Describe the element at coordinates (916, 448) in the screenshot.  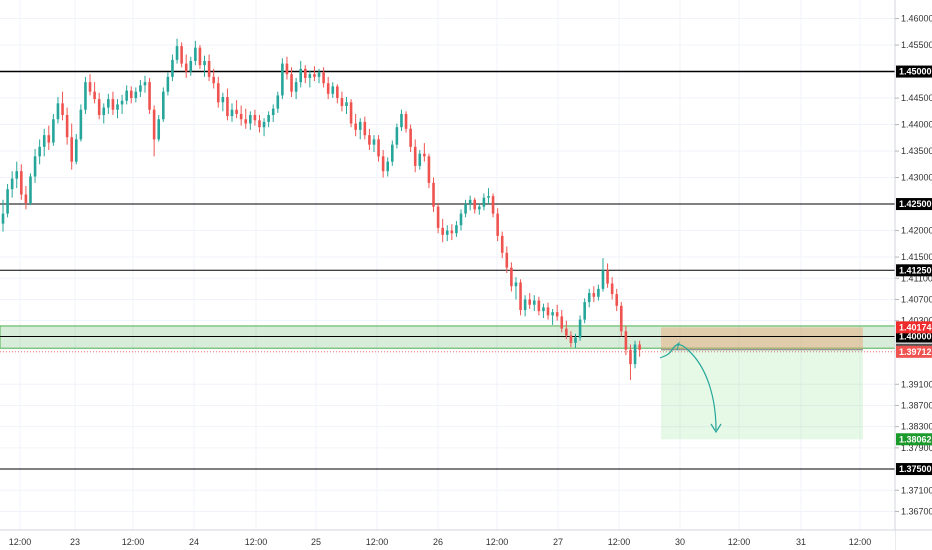
I see `price-tick-label: 1.37900` at that location.